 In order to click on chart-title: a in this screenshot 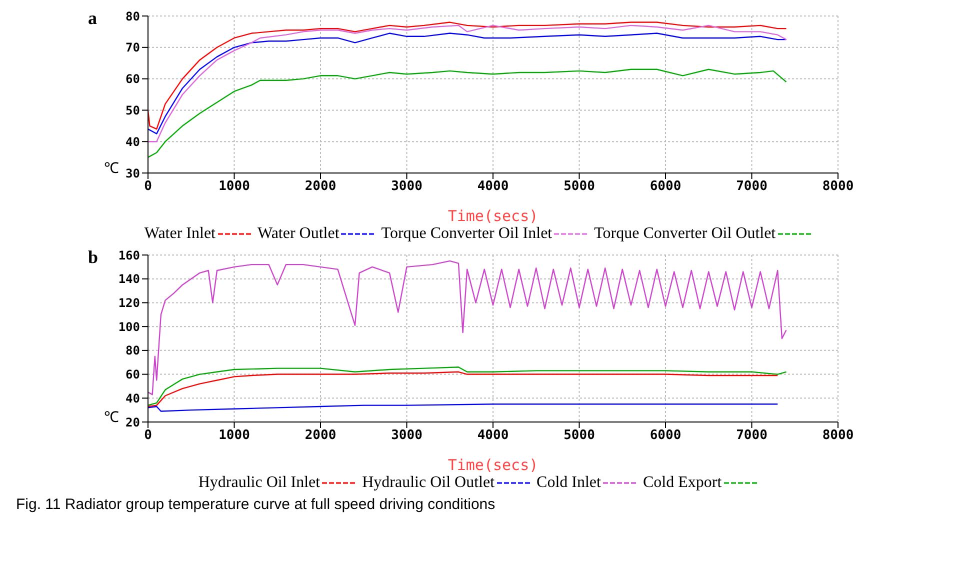, I will do `click(92, 18)`.